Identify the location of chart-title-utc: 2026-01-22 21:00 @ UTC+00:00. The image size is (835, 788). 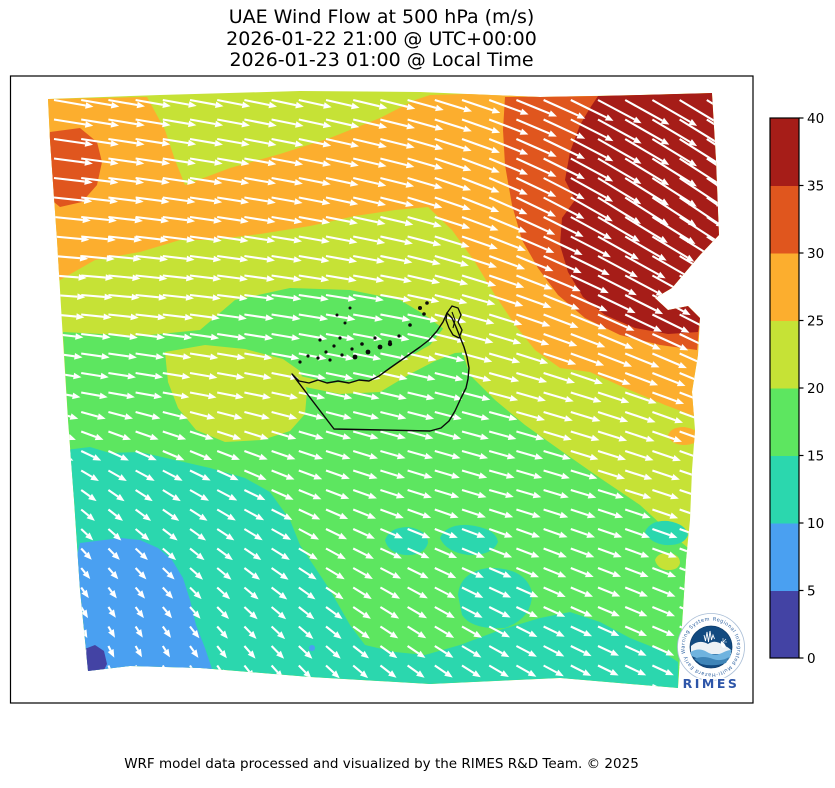
(381, 38).